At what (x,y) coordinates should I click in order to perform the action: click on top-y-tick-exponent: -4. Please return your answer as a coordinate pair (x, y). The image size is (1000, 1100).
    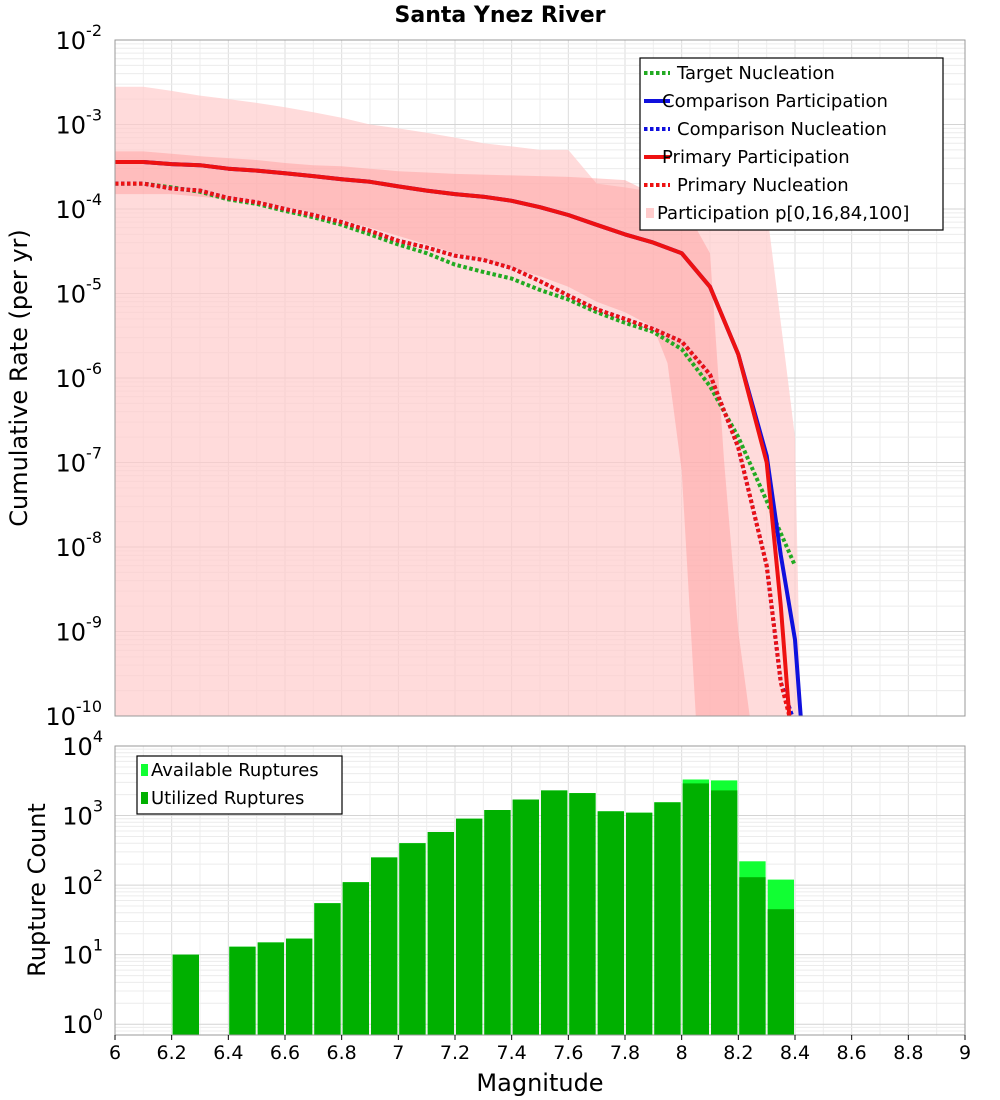
    Looking at the image, I should click on (94, 199).